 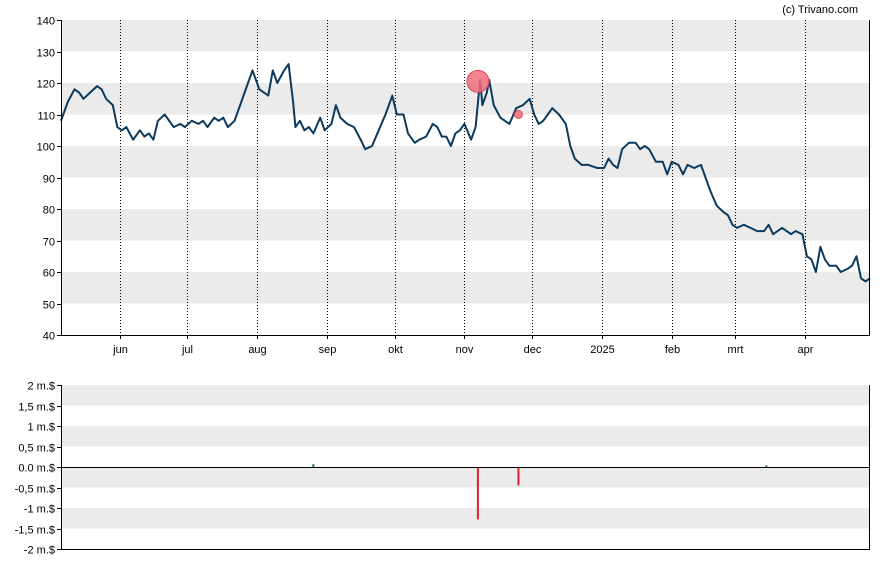 I want to click on x-tick-label: nov, so click(x=465, y=350).